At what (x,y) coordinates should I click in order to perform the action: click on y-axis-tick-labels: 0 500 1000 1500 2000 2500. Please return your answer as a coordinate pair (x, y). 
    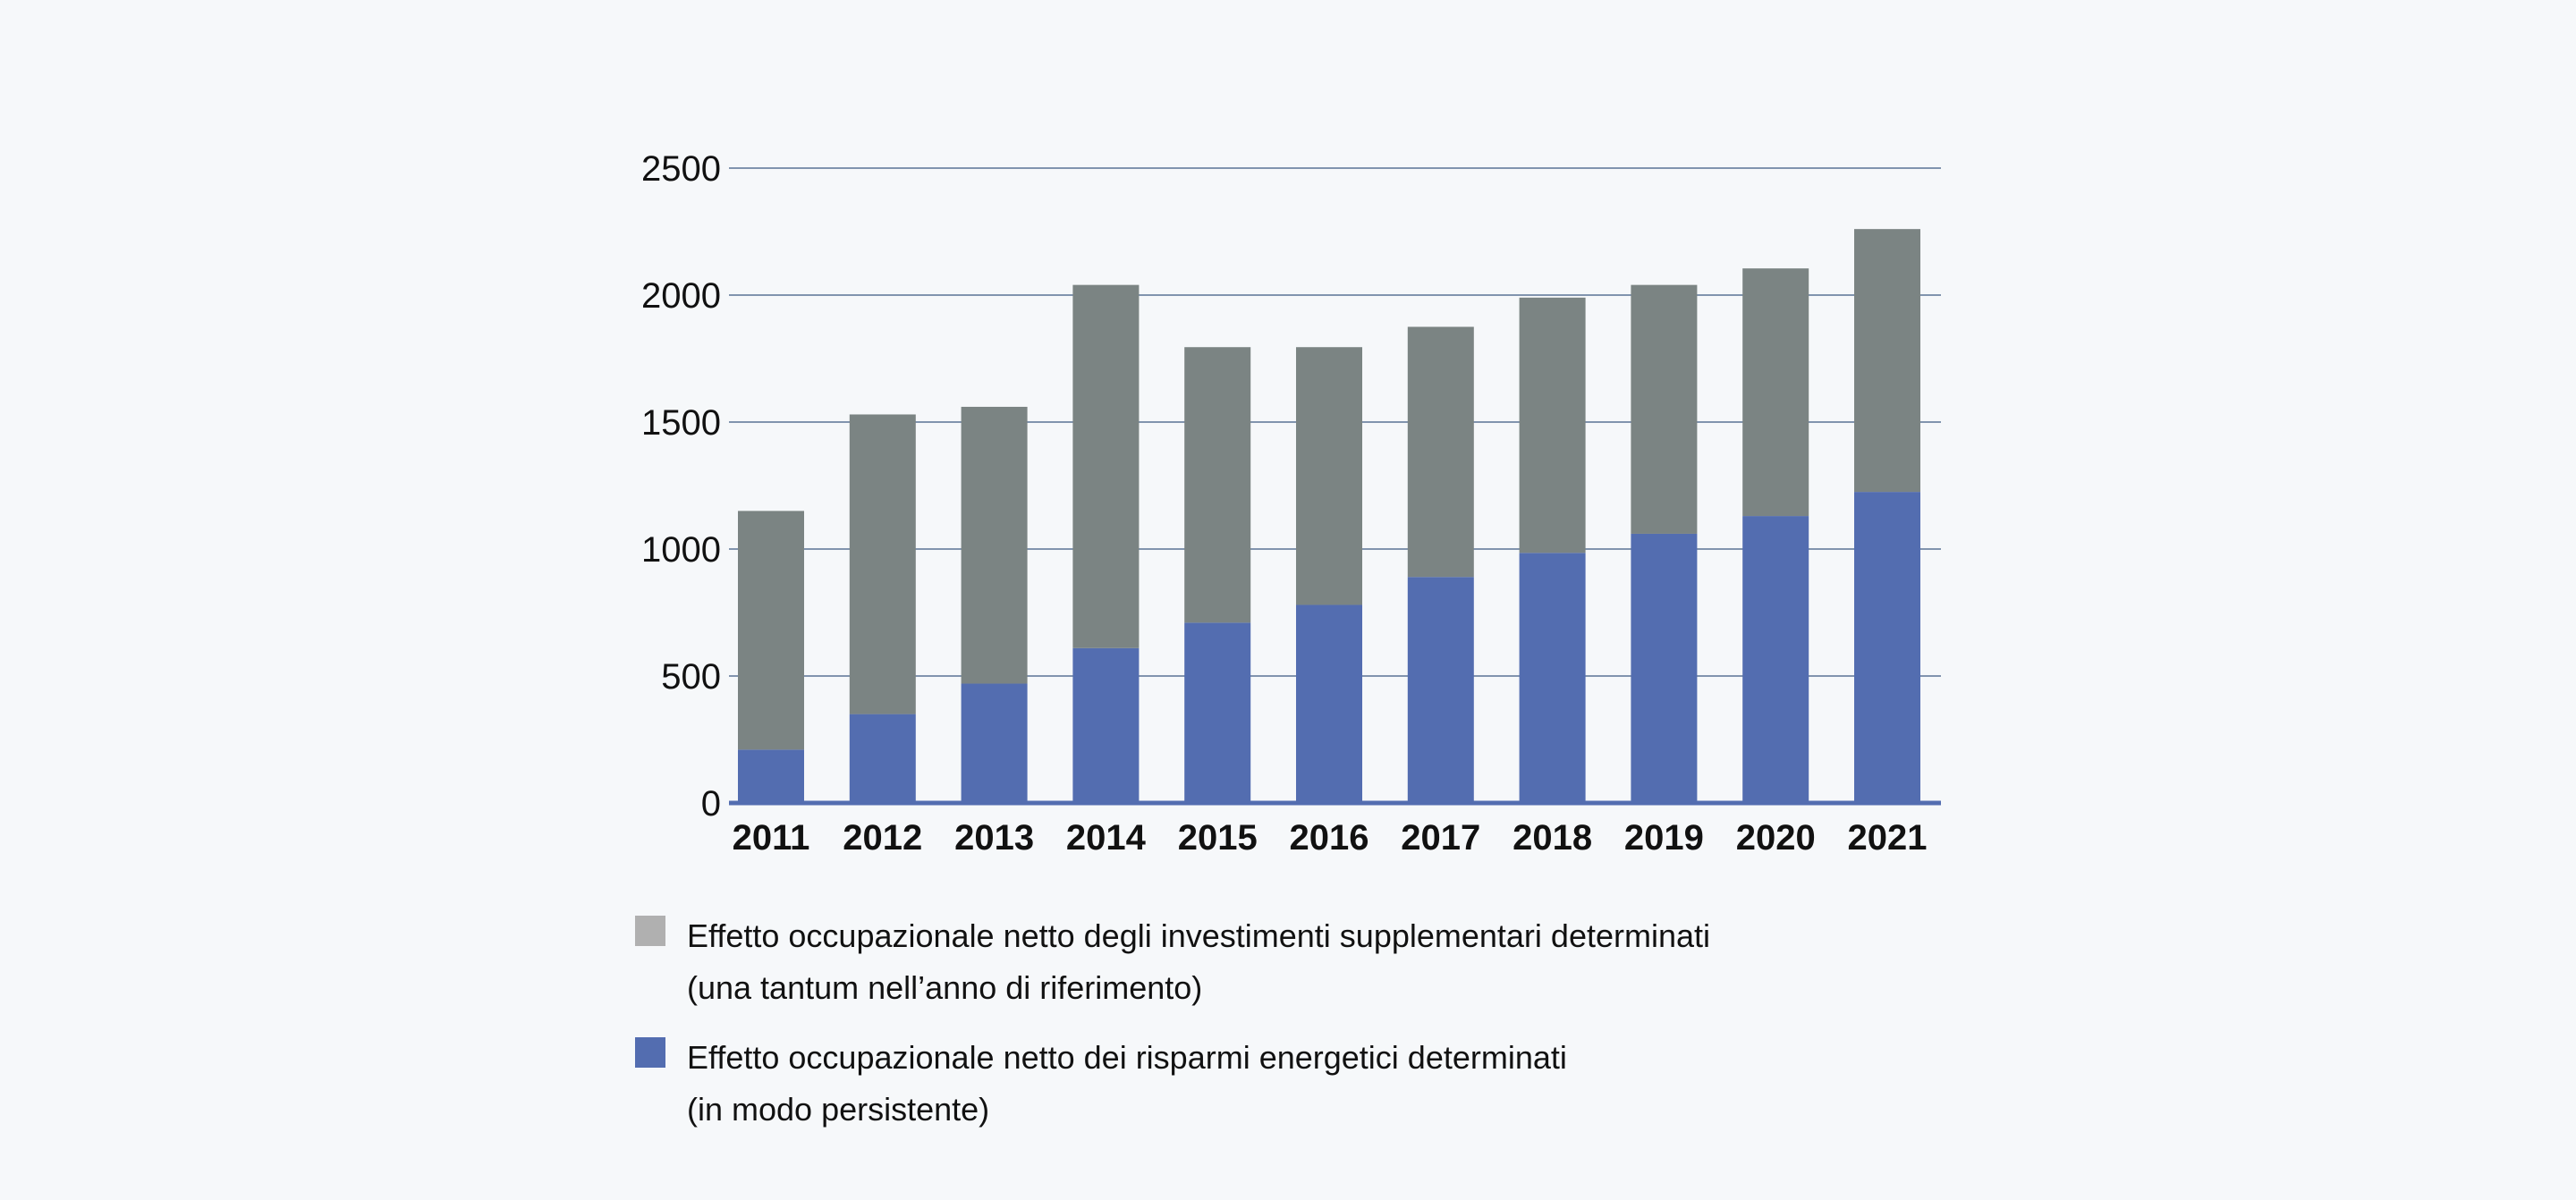
    Looking at the image, I should click on (681, 486).